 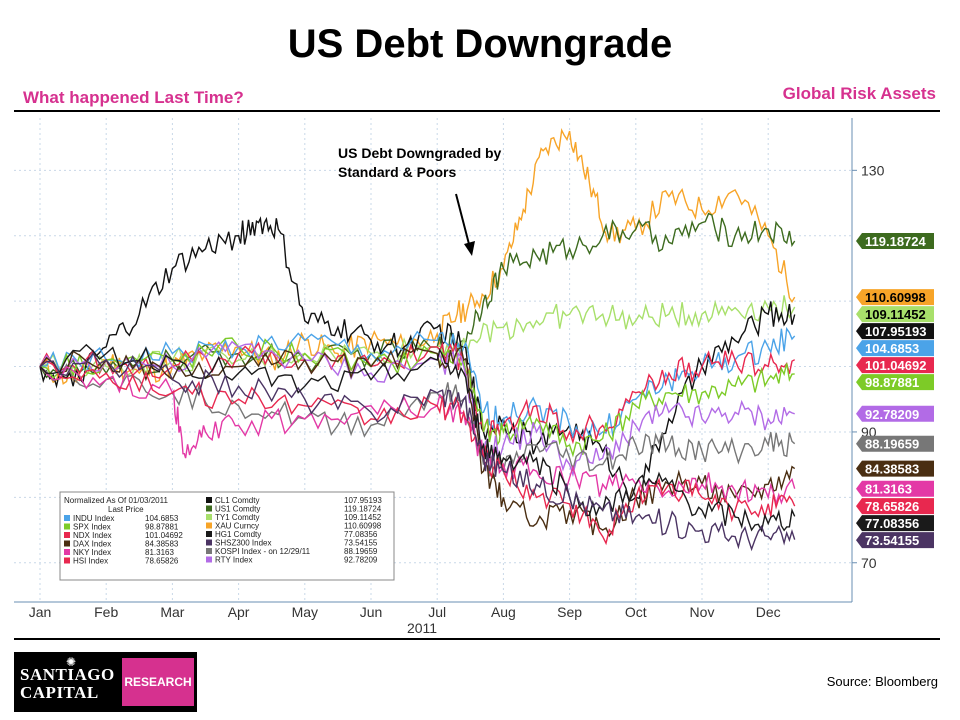 I want to click on legend-item-label: XAU Curncy, so click(x=237, y=526).